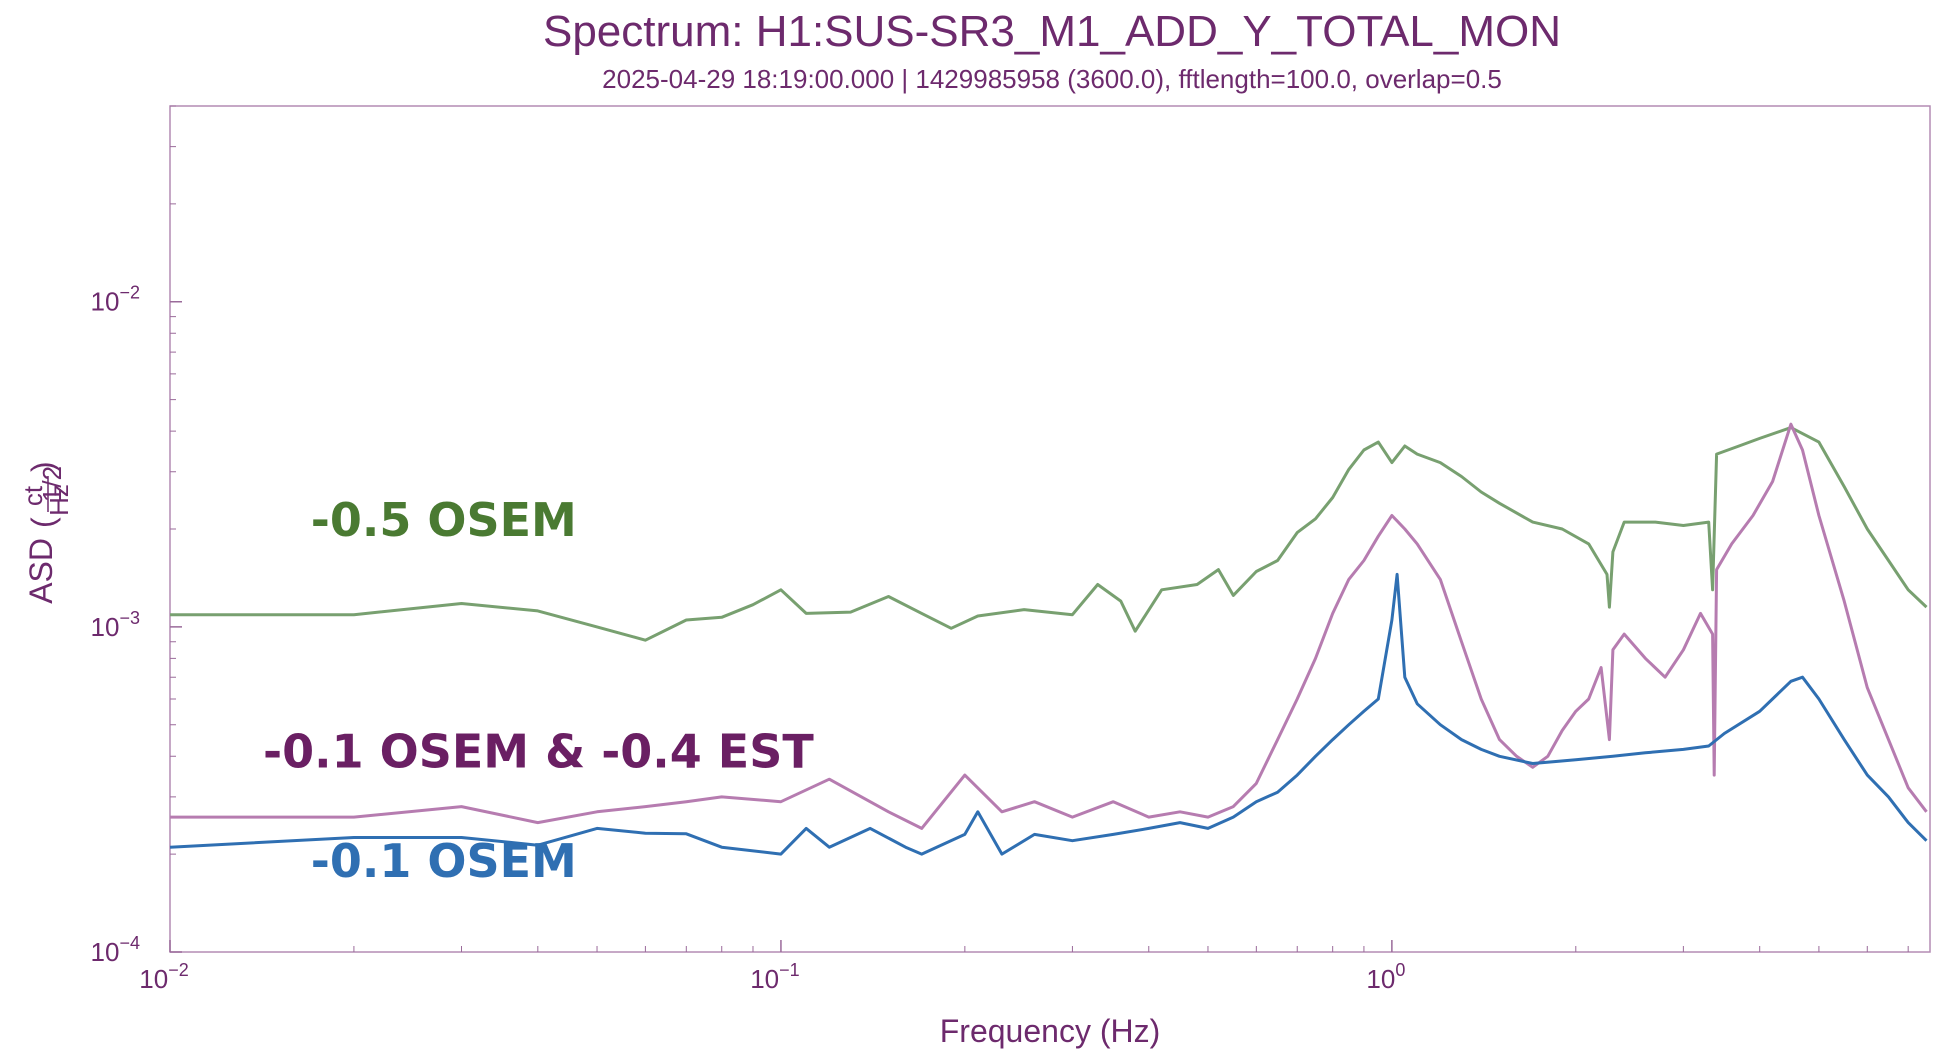 This screenshot has height=1058, width=1946. What do you see at coordinates (444, 520) in the screenshot?
I see `series-annotation-1: -0.5 OSEM` at bounding box center [444, 520].